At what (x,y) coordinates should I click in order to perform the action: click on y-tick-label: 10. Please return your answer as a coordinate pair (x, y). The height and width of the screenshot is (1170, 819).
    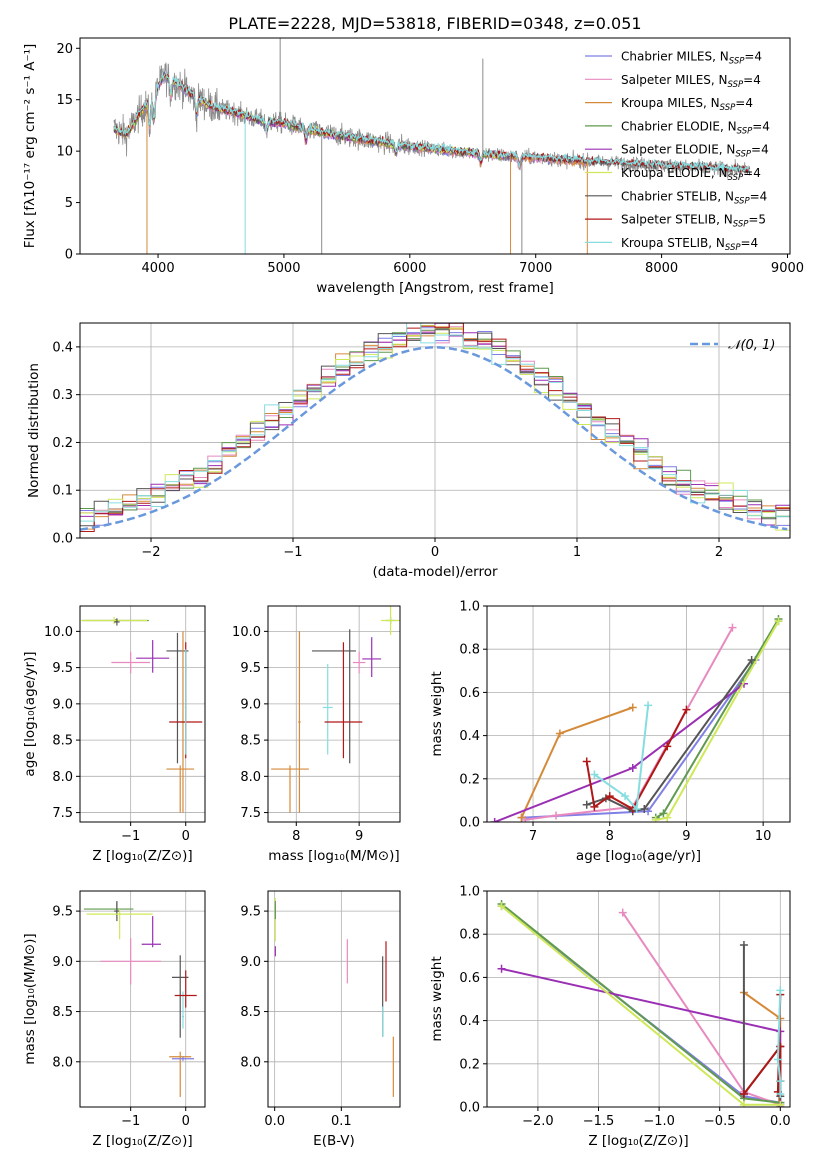
    Looking at the image, I should click on (64, 152).